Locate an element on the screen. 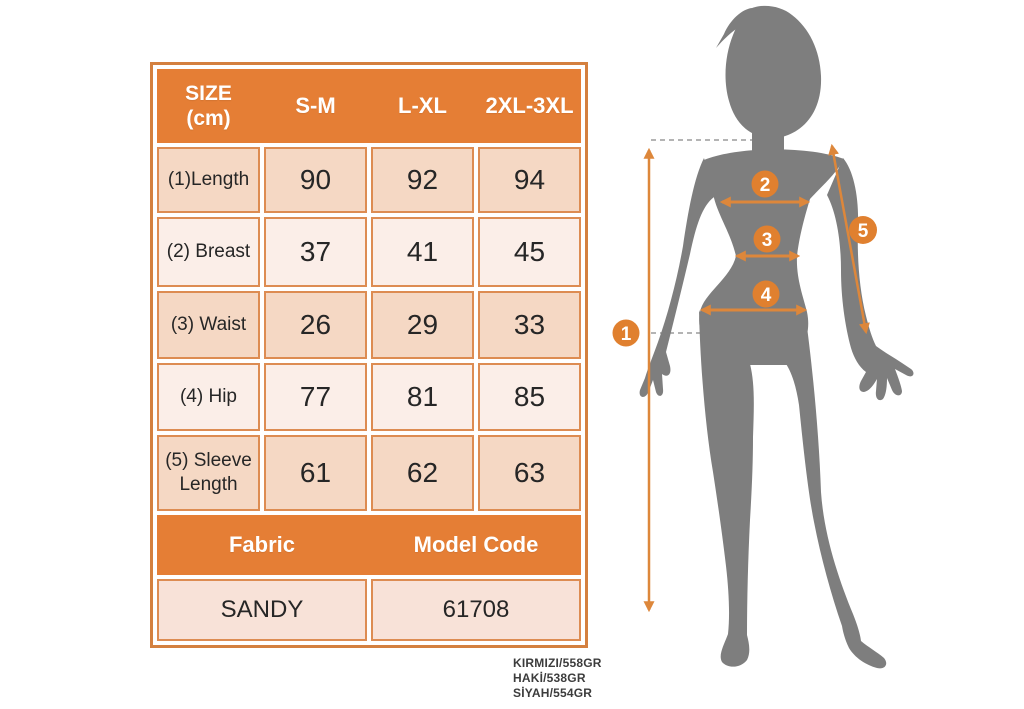 The width and height of the screenshot is (1024, 709). column-header-l-xl: L-XL is located at coordinates (422, 105).